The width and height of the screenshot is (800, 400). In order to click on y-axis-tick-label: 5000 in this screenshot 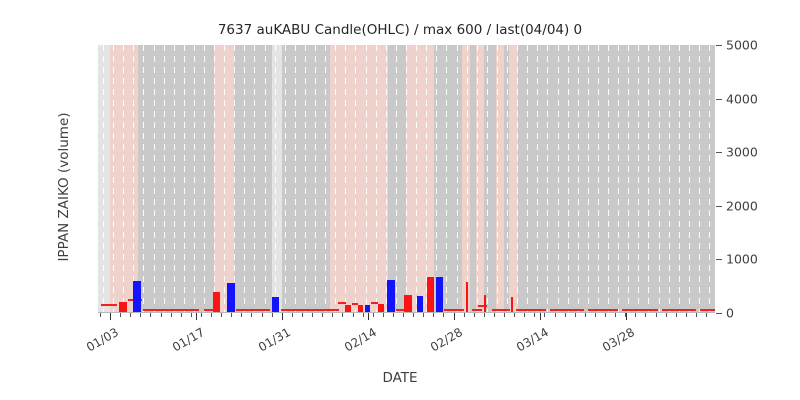, I will do `click(742, 45)`.